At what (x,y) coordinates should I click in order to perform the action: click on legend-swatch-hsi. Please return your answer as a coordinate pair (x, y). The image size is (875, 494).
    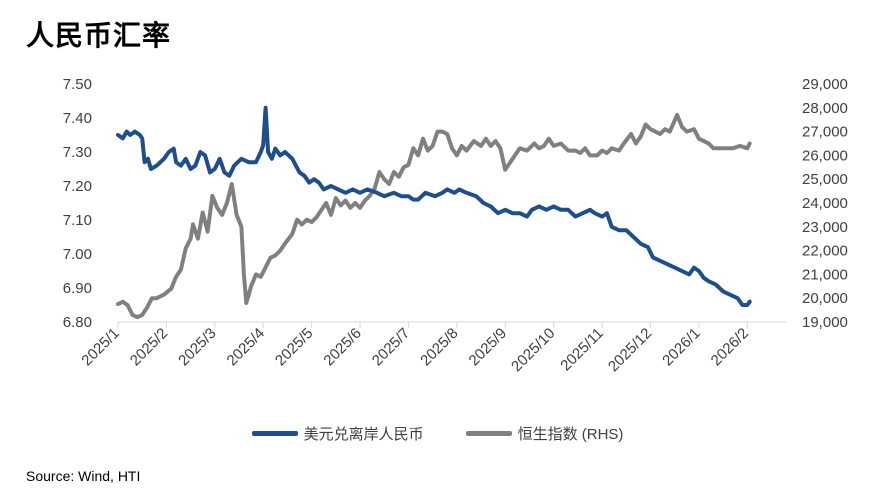
    Looking at the image, I should click on (488, 433).